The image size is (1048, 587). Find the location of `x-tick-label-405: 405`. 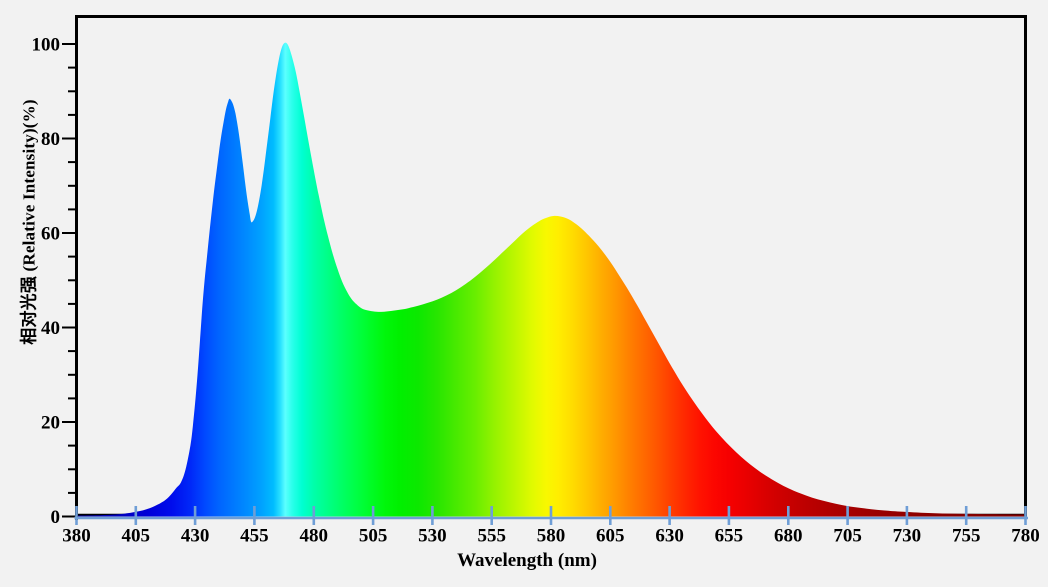

x-tick-label-405: 405 is located at coordinates (136, 536).